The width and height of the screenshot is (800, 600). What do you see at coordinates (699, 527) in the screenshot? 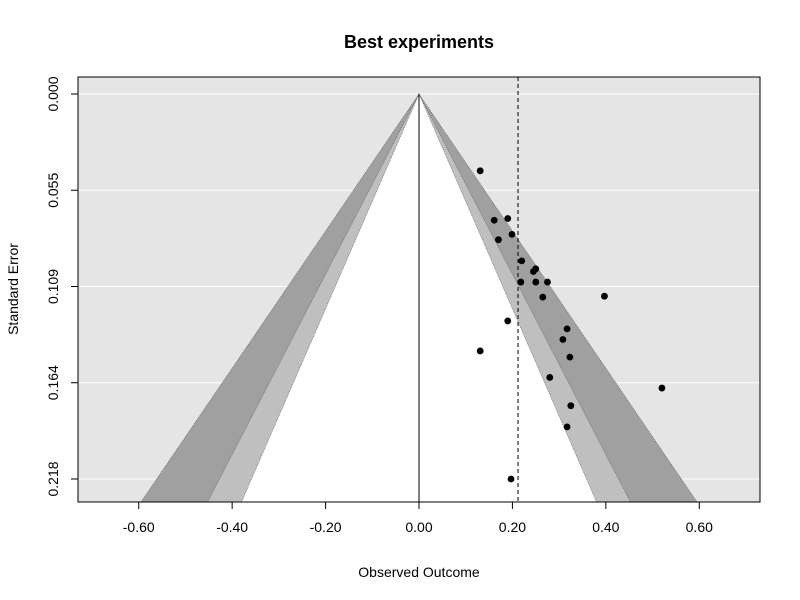
I see `x-tick-label: 0.60` at bounding box center [699, 527].